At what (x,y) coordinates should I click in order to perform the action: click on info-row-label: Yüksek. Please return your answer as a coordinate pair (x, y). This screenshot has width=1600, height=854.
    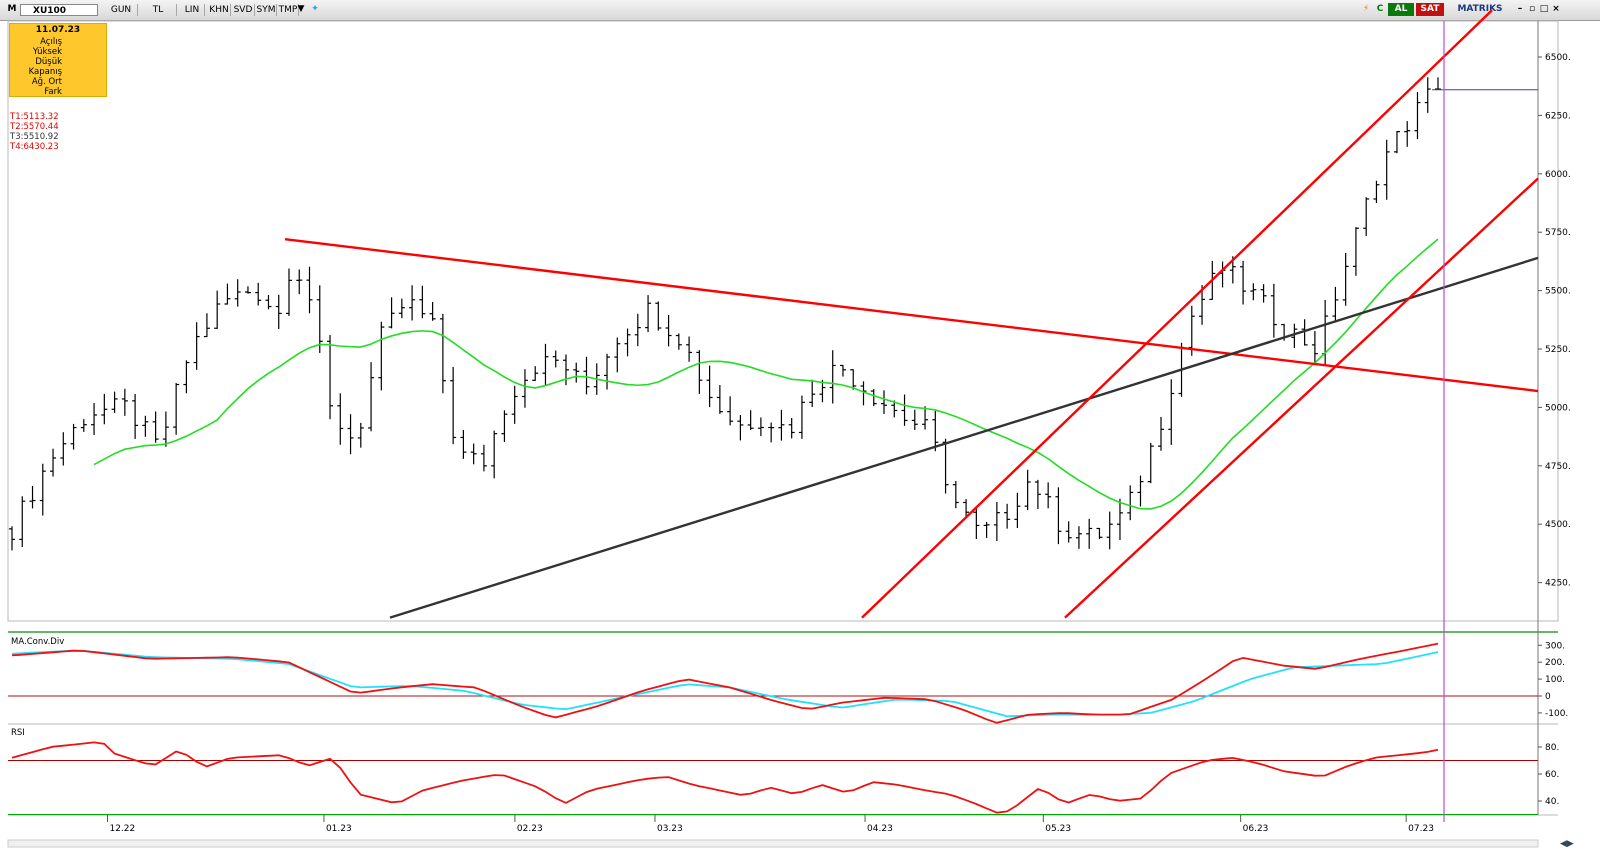
    Looking at the image, I should click on (47, 52).